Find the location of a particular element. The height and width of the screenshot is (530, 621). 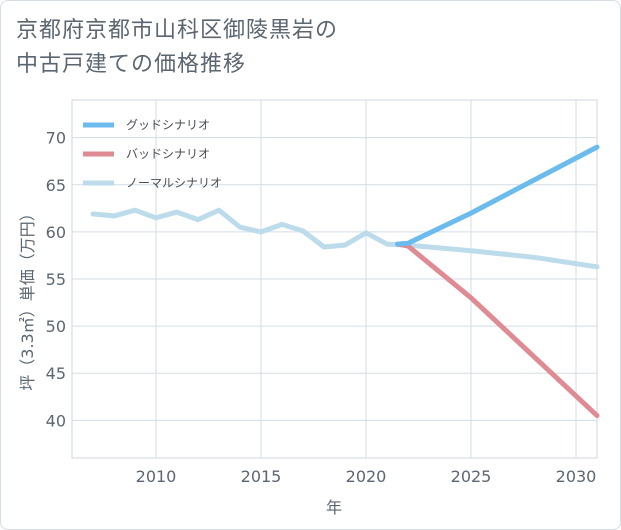

x-tick-label: 2025 is located at coordinates (471, 476).